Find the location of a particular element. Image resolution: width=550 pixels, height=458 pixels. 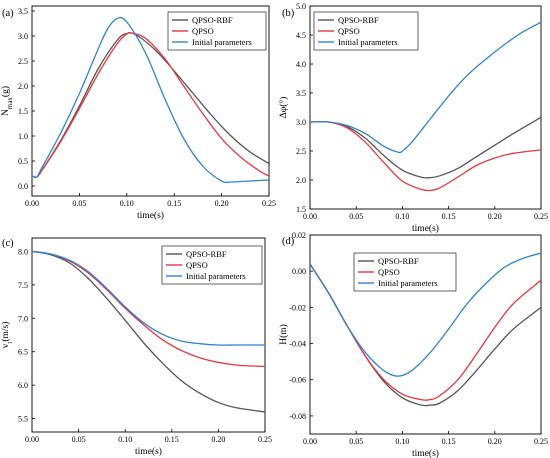

y-tick-label: 8.0 is located at coordinates (23, 251).